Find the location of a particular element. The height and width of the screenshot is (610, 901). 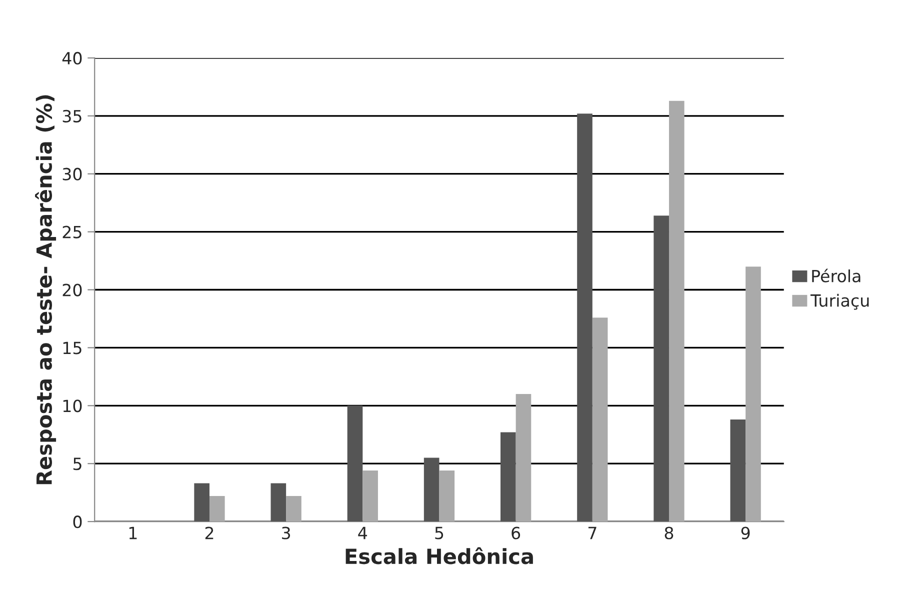

legend-label: Turiaçu is located at coordinates (839, 302).